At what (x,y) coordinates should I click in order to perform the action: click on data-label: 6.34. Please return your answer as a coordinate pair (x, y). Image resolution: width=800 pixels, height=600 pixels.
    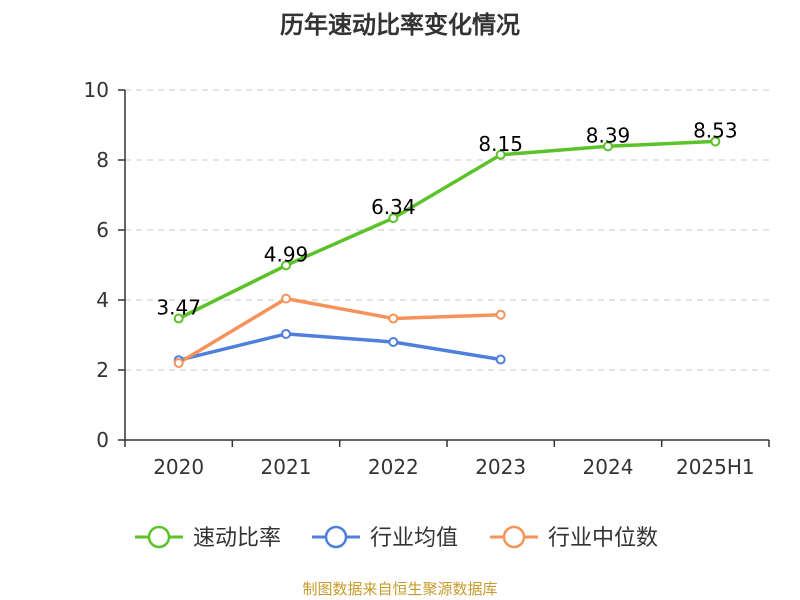
    Looking at the image, I should click on (393, 207).